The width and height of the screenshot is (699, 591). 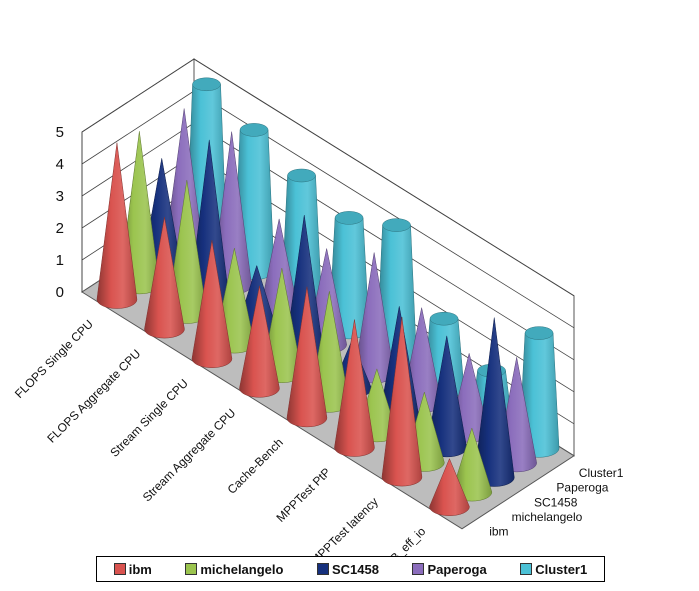 What do you see at coordinates (255, 465) in the screenshot?
I see `category-label: Cache-Bench` at bounding box center [255, 465].